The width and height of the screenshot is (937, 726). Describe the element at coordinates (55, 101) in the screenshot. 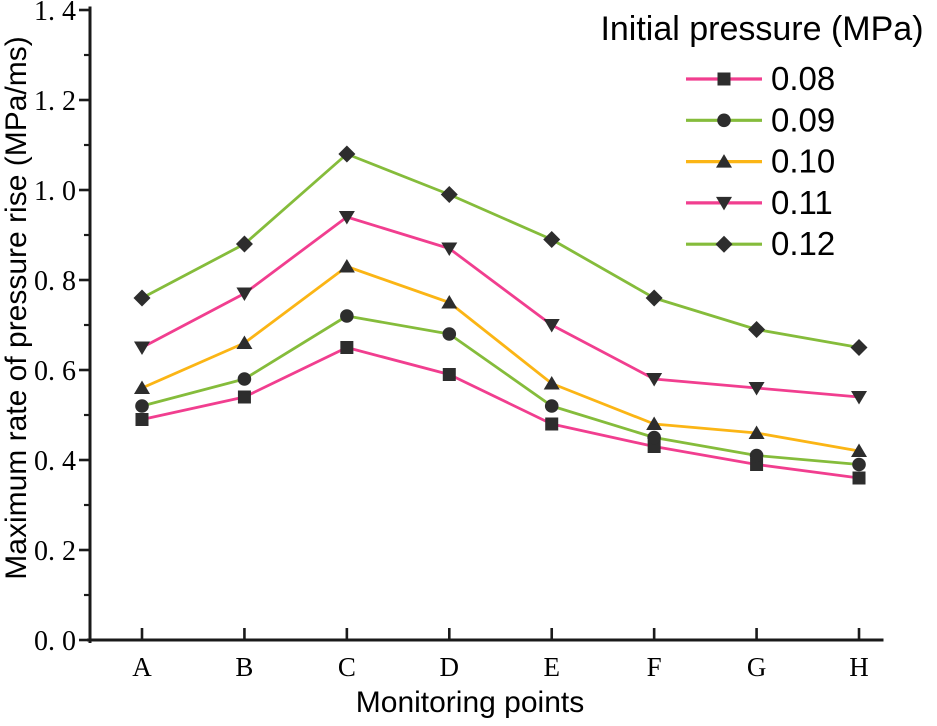

I see `y-tick-label: 1. 2` at that location.